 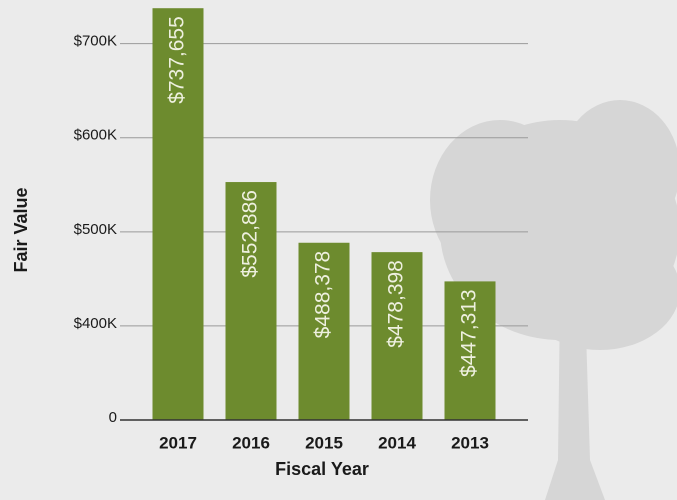 What do you see at coordinates (178, 442) in the screenshot?
I see `x-tick-label: 2017` at bounding box center [178, 442].